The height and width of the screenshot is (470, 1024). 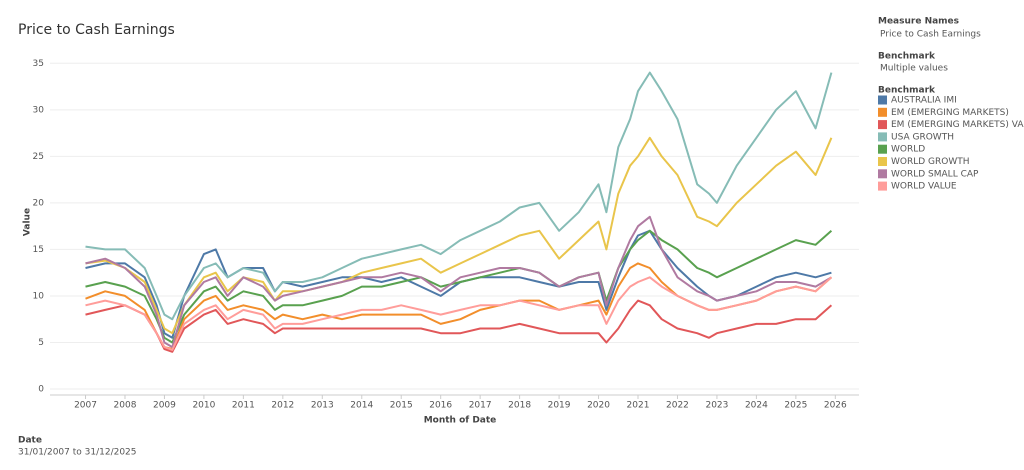 I want to click on y-tick-label: 25, so click(x=38, y=157).